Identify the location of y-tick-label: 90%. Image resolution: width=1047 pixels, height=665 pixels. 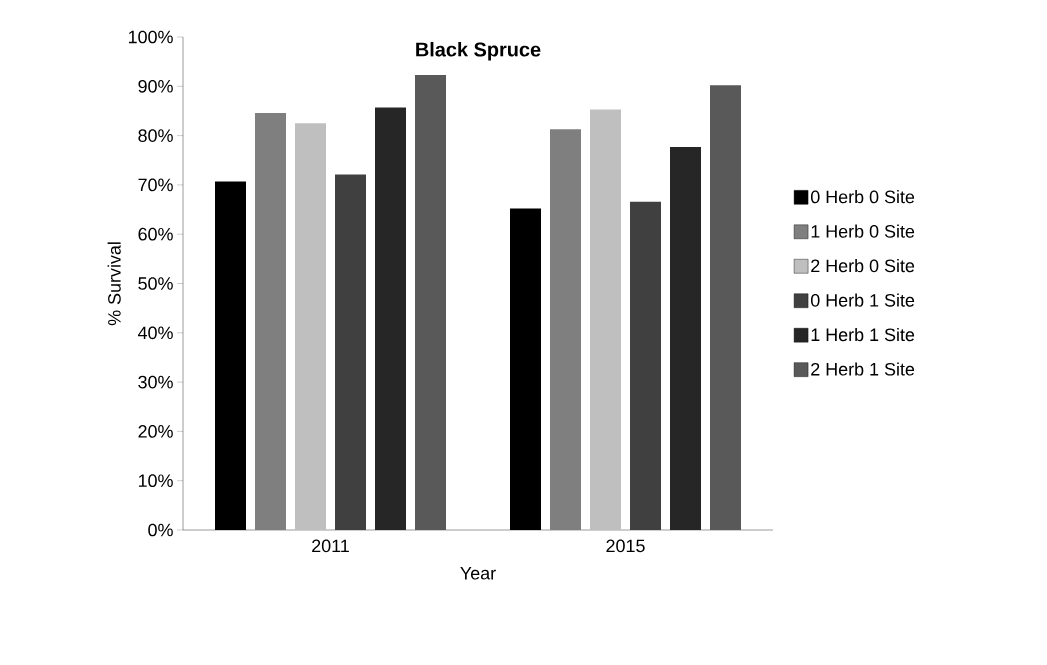
(155, 86).